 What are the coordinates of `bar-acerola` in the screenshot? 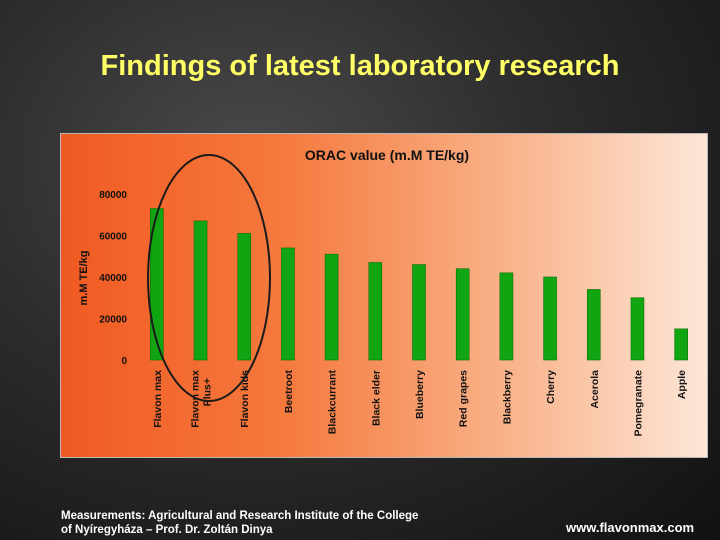 It's located at (593, 325).